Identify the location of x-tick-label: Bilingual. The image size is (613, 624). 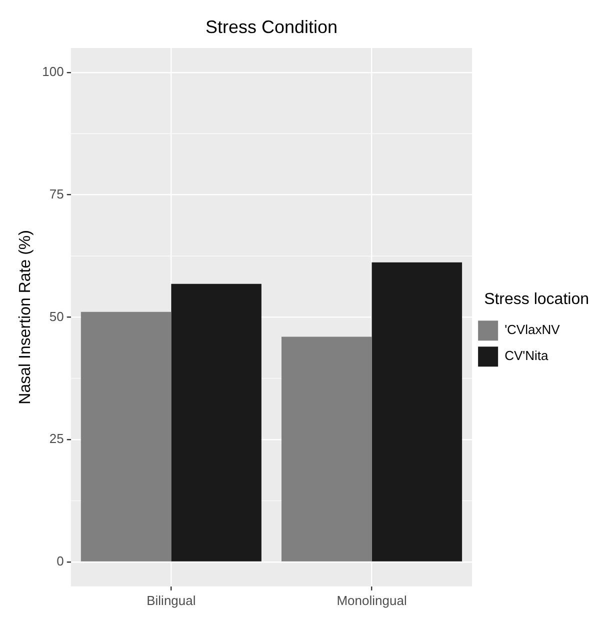
(171, 600).